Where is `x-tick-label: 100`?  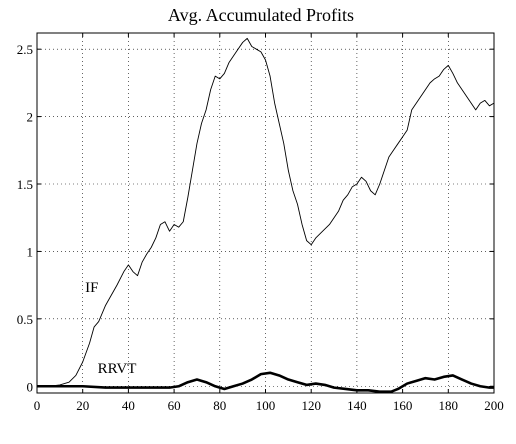 x-tick-label: 100 is located at coordinates (266, 405).